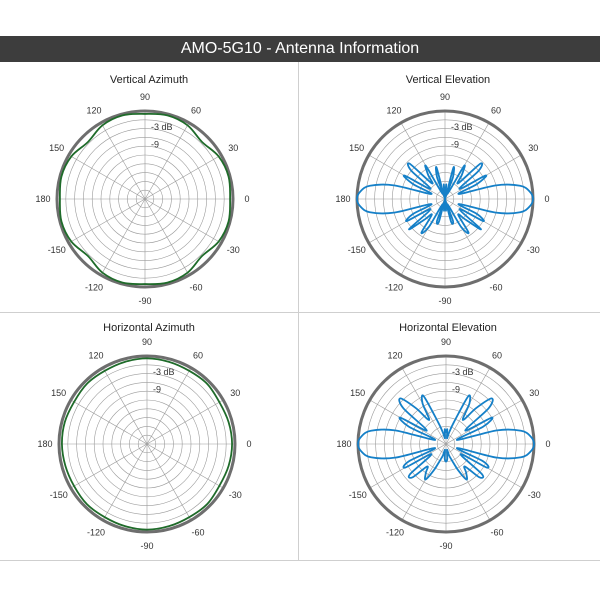  I want to click on vertical-elevation-chart: 90 60 30 0 -30 -60 -90 -120 -150 180 150 120 -3 dB -9, so click(442, 199).